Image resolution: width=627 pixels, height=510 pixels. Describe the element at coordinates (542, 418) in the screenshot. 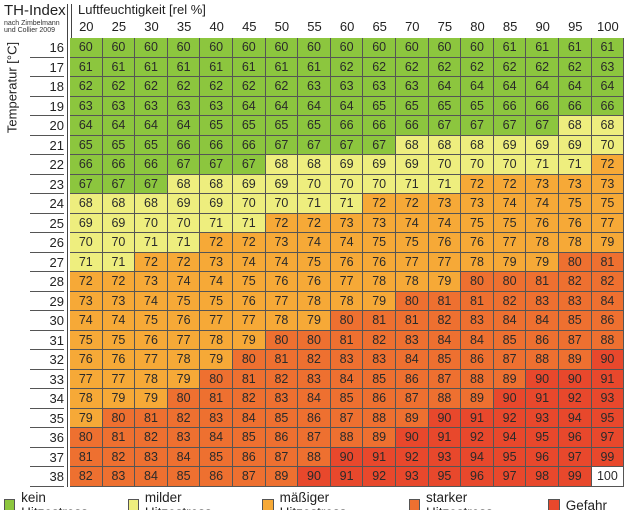

I see `heatmap-cell: 93` at that location.